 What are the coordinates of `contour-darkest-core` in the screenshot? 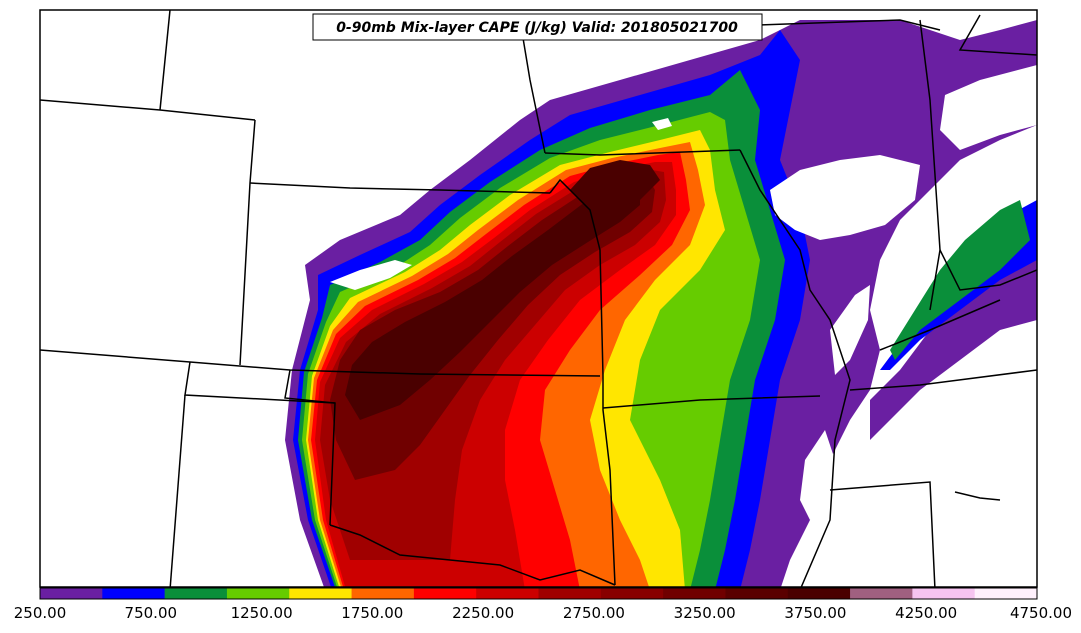 It's located at (492, 304).